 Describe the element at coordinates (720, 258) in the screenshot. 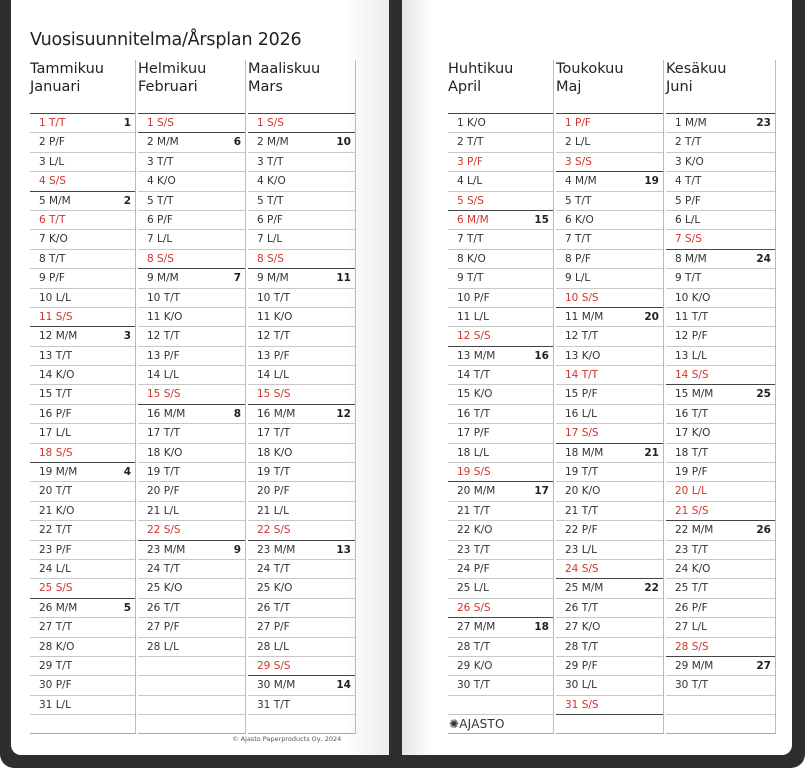

I see `day-row: 8 M/M 24` at that location.